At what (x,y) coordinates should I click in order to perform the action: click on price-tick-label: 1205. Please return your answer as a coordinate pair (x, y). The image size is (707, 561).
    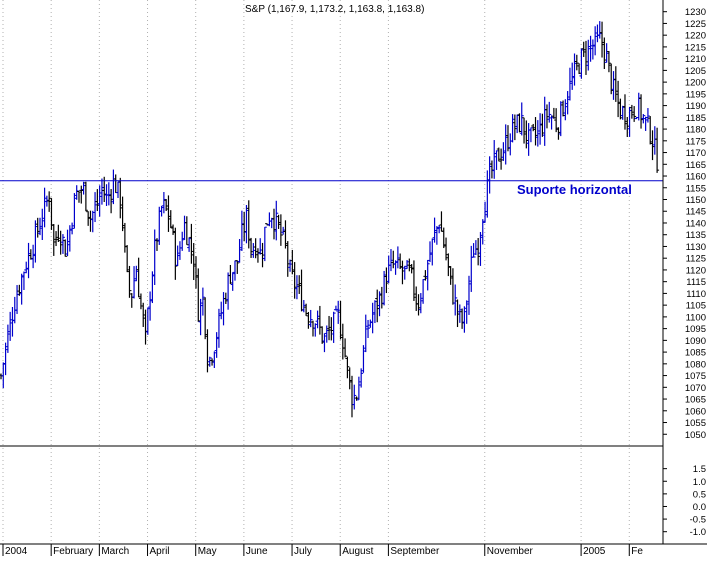
    Looking at the image, I should click on (695, 71).